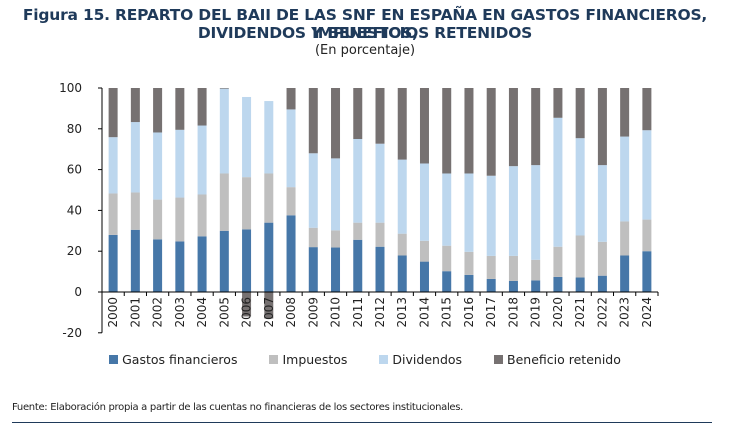 This screenshot has height=432, width=730. I want to click on x-tick-label: 2022, so click(602, 312).